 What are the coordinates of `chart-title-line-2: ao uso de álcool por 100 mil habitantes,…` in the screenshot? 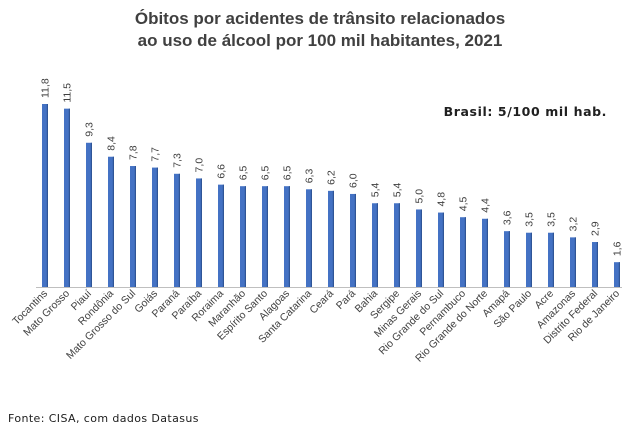 It's located at (320, 40).